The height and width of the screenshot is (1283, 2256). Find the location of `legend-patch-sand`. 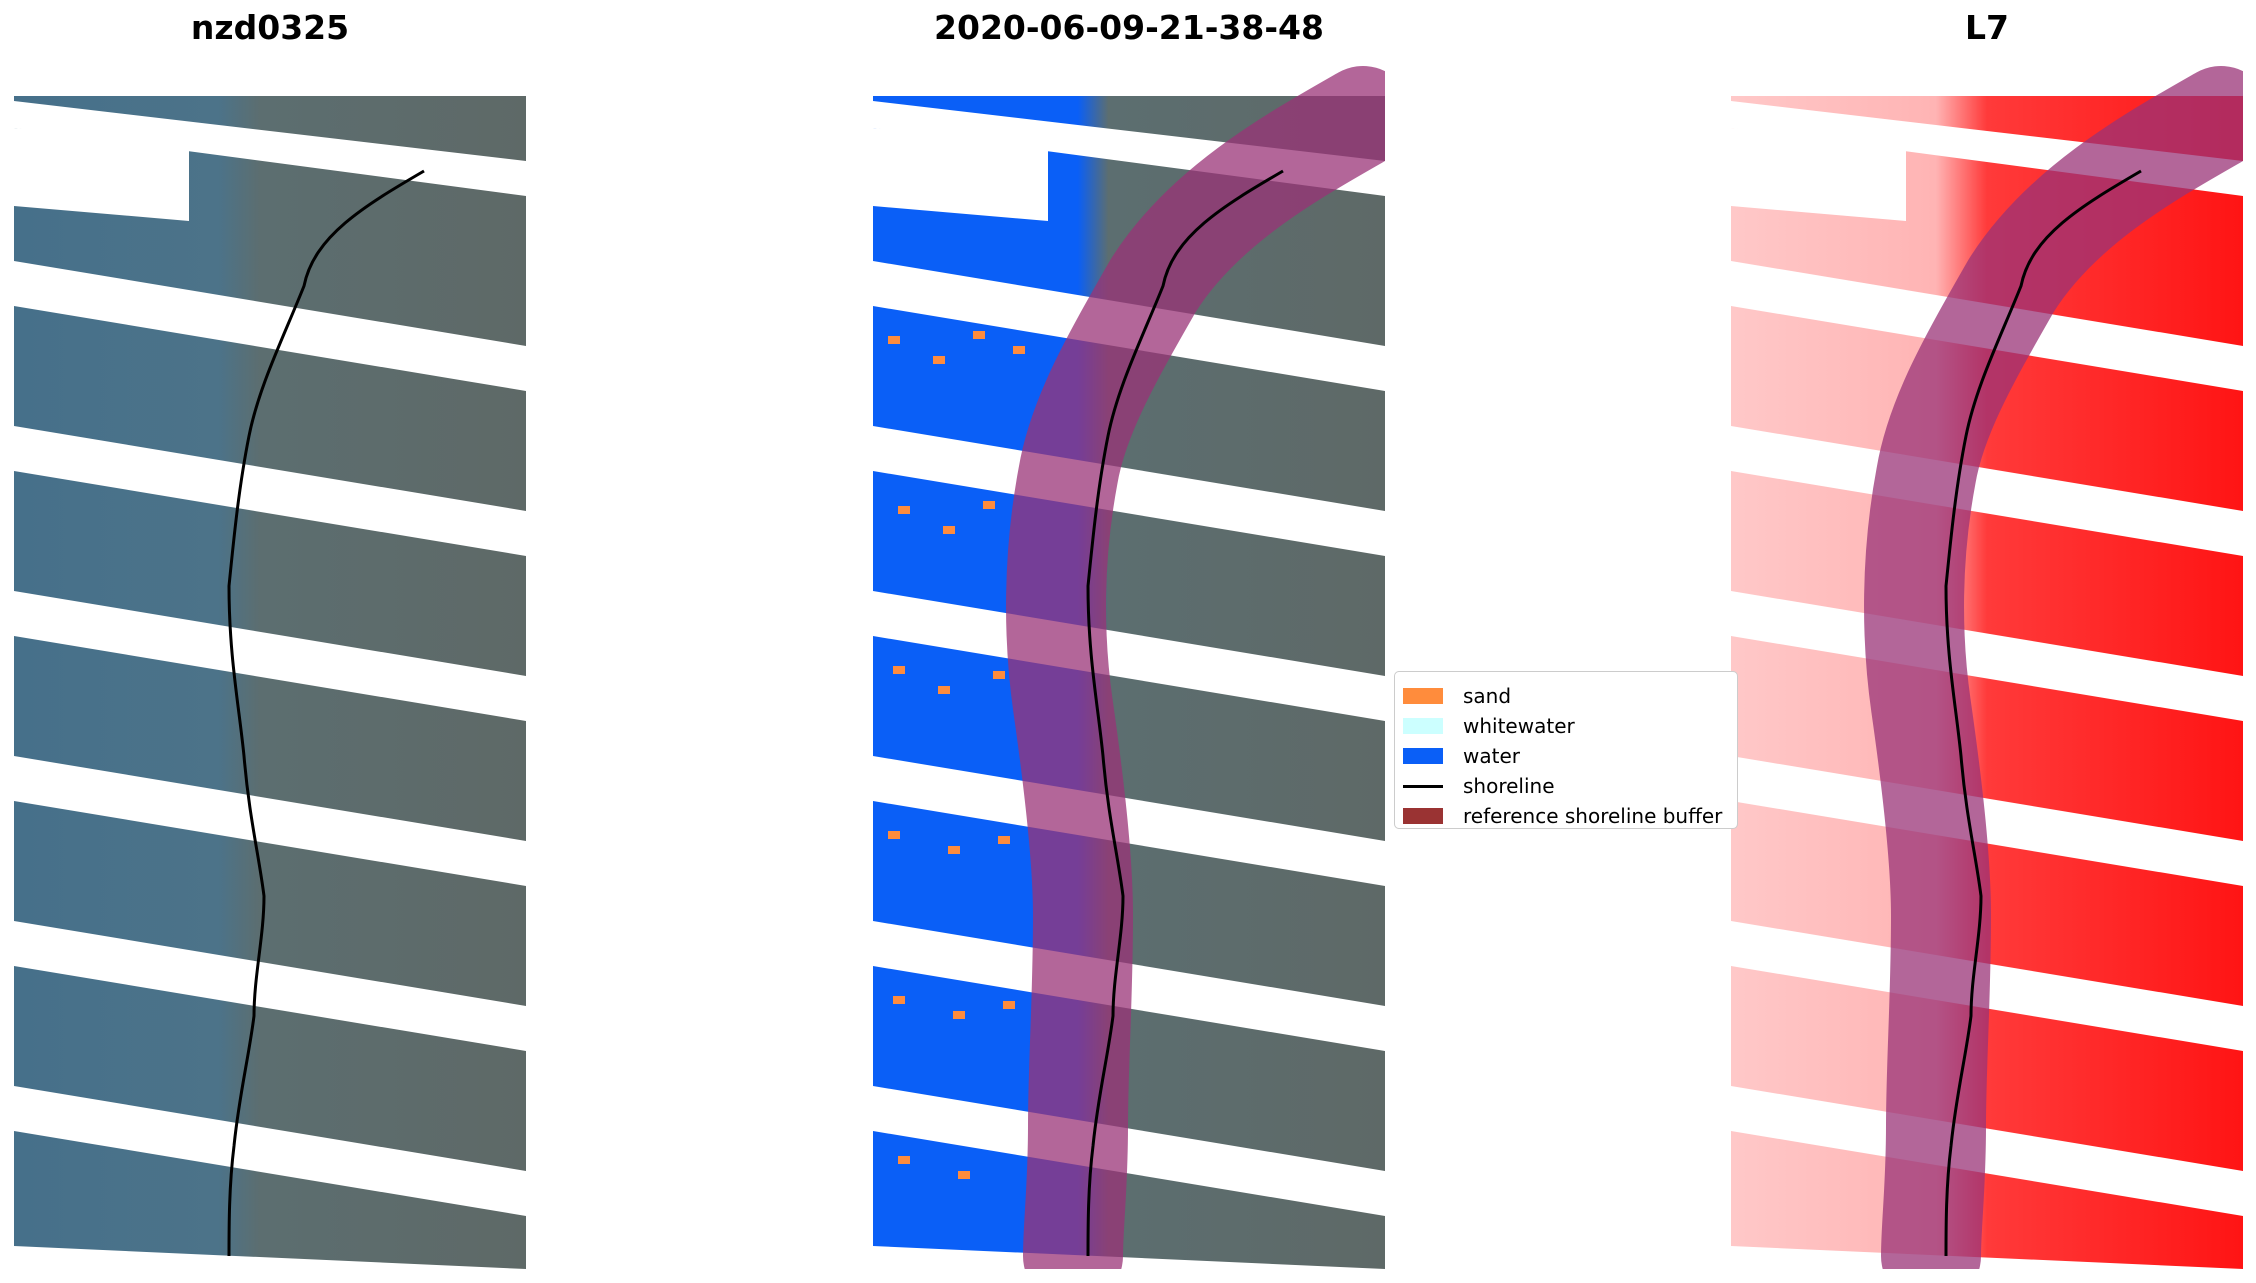

legend-patch-sand is located at coordinates (1423, 696).